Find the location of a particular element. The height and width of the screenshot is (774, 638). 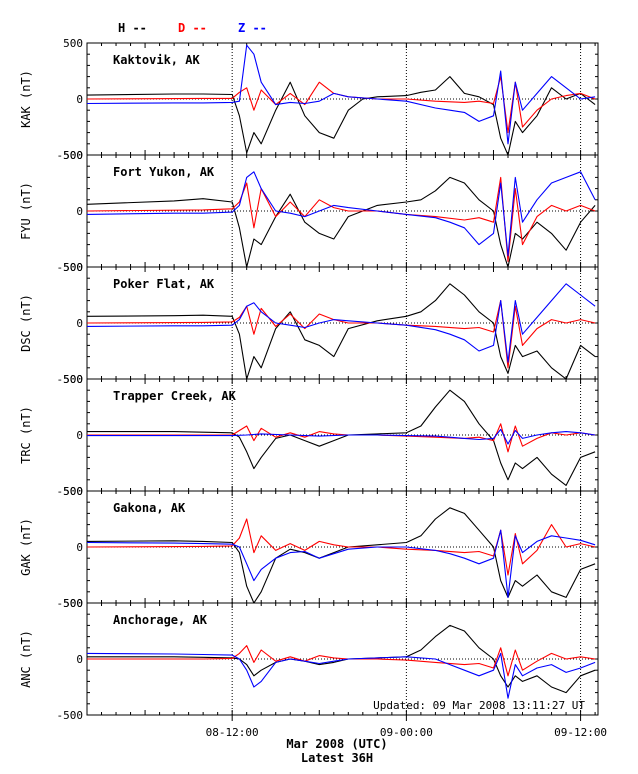

y-axis-label: GAK (nT) is located at coordinates (26, 547).